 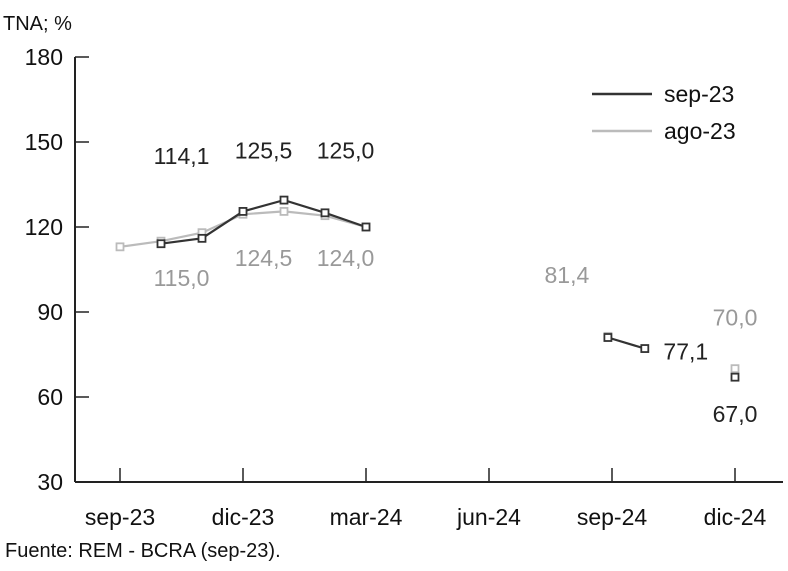 I want to click on data-label: 77,1, so click(x=685, y=352).